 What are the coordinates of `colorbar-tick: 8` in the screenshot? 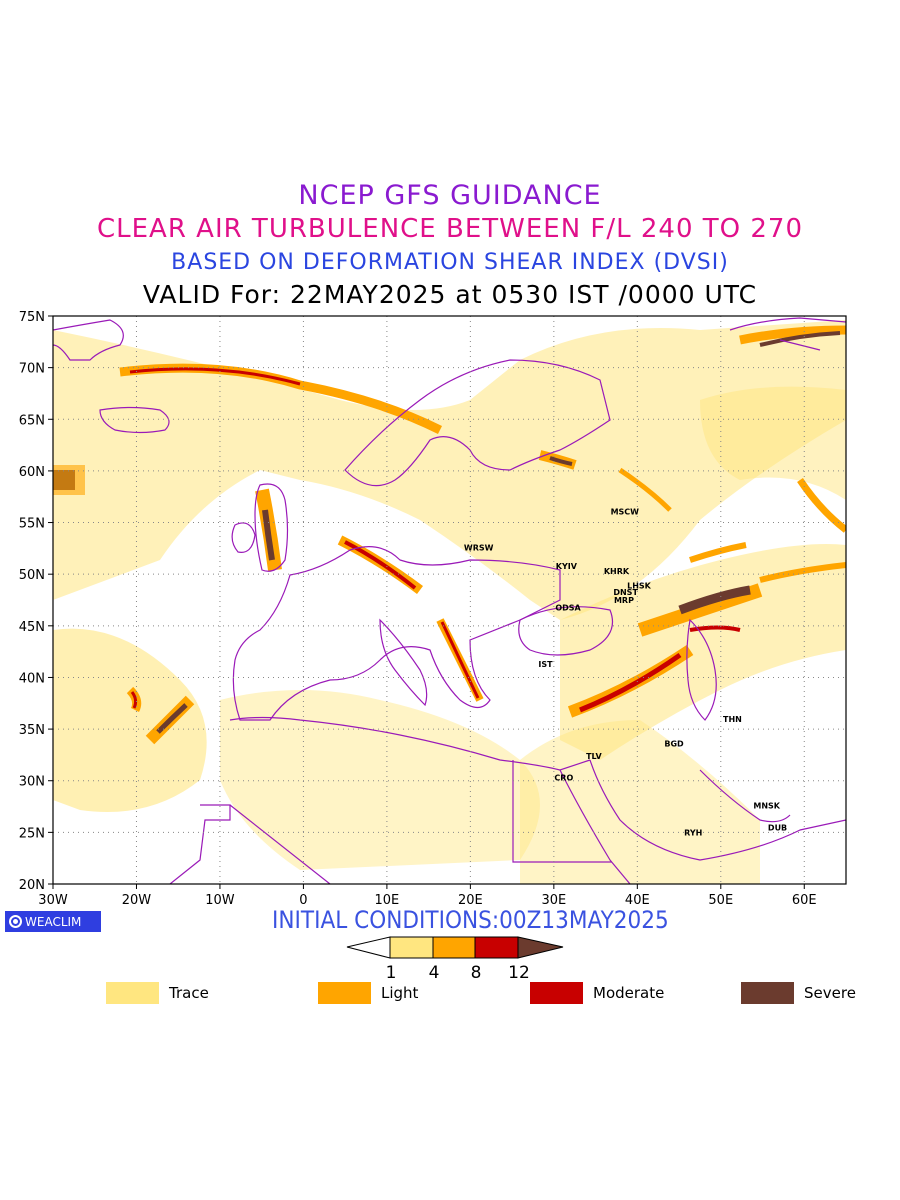 It's located at (476, 973).